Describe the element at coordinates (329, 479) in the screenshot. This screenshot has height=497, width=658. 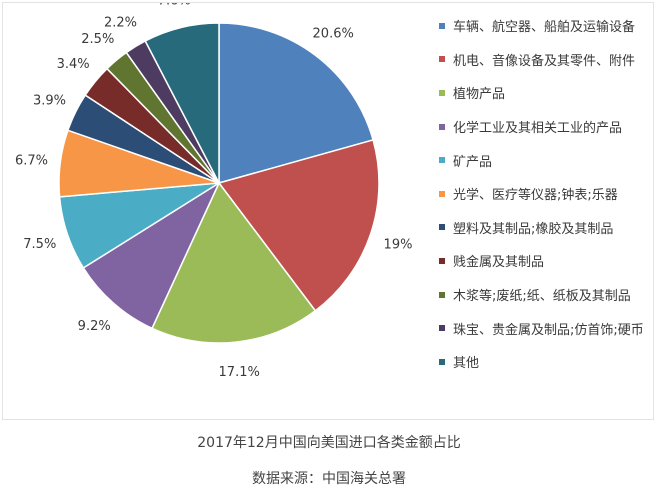
I see `source-note: 数据来源：中国海关总署` at that location.